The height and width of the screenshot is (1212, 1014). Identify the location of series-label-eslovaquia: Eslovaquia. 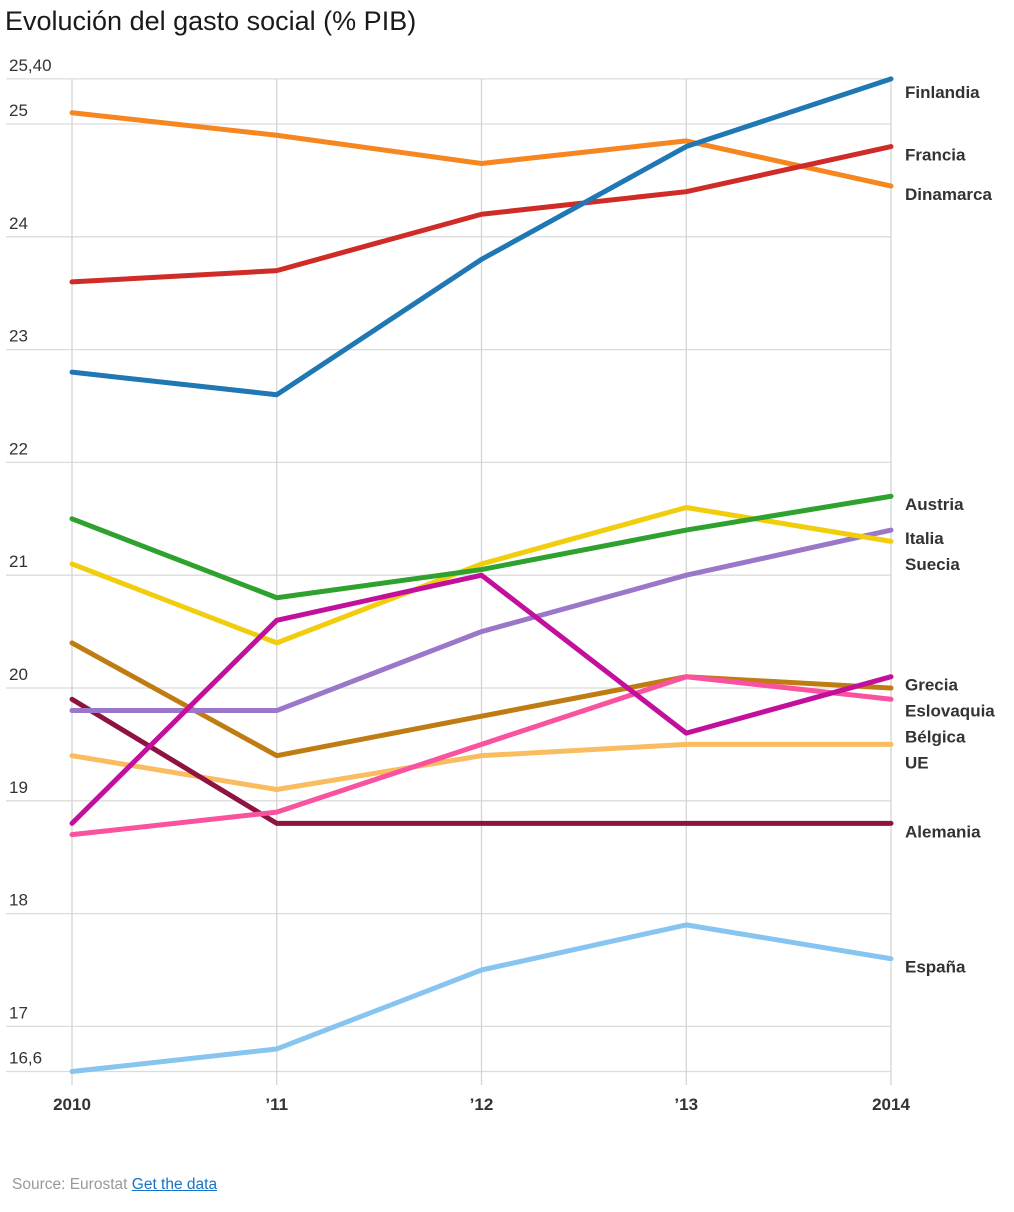
(950, 711).